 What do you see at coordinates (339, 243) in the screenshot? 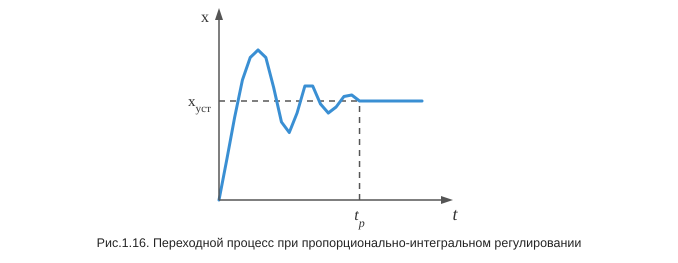
I see `text: Рис.1.16. Переходной процесс при пропорционально-интегральном регулировании` at bounding box center [339, 243].